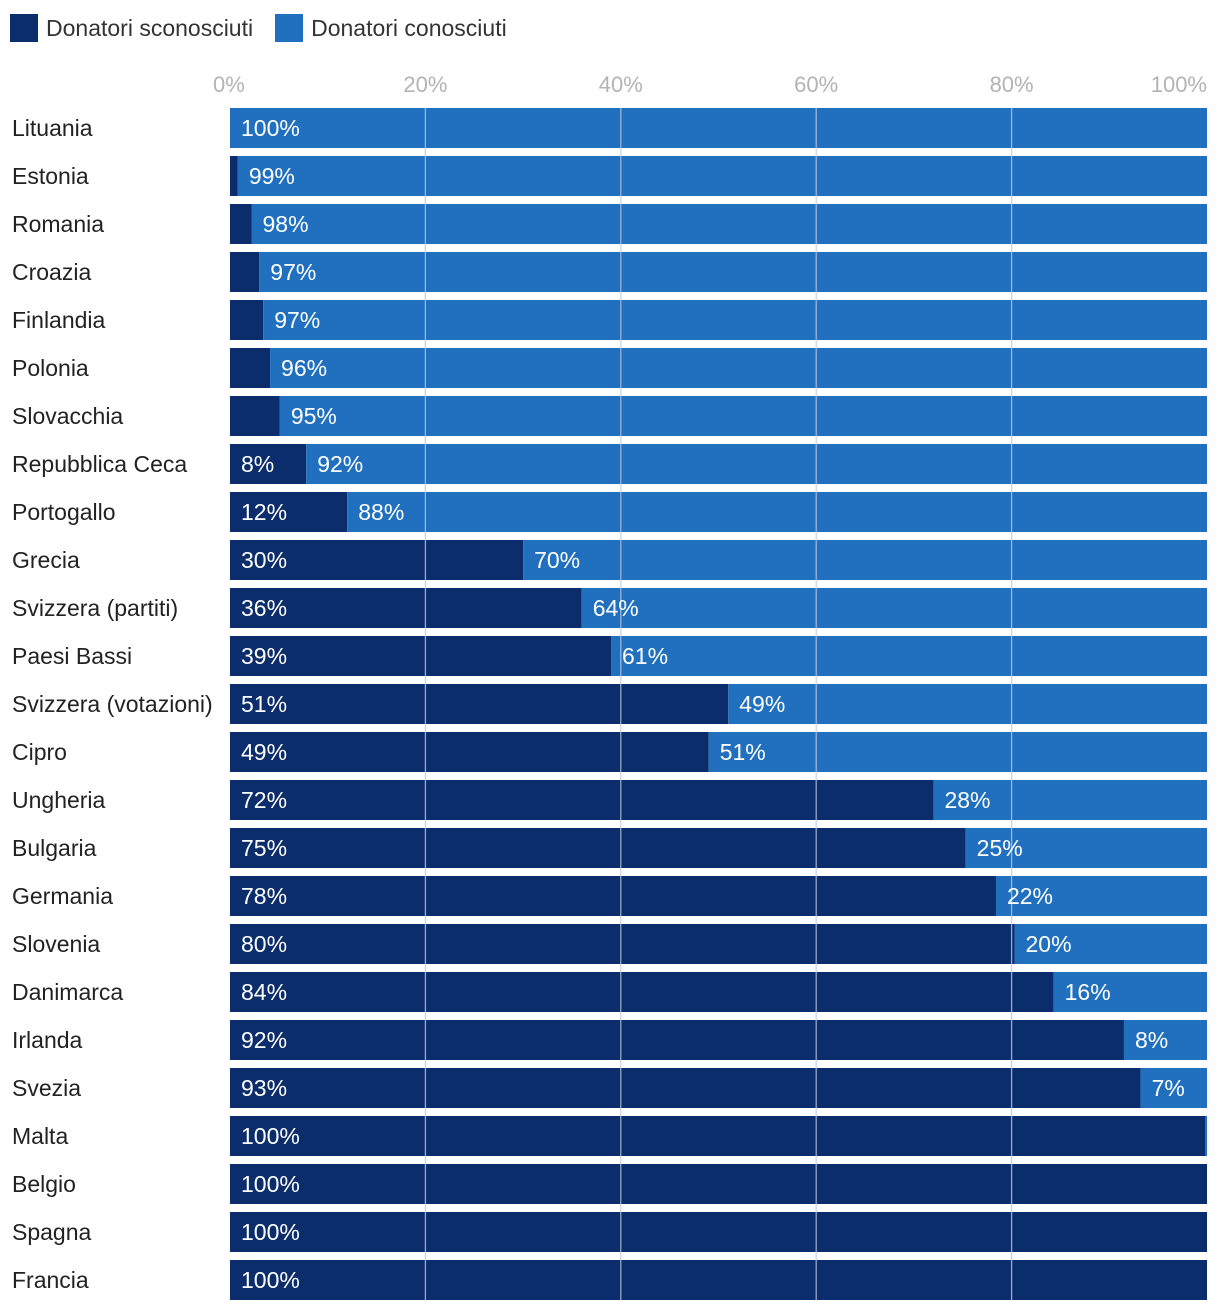  Describe the element at coordinates (421, 656) in the screenshot. I see `bar-unknown-paesi-bassi` at that location.